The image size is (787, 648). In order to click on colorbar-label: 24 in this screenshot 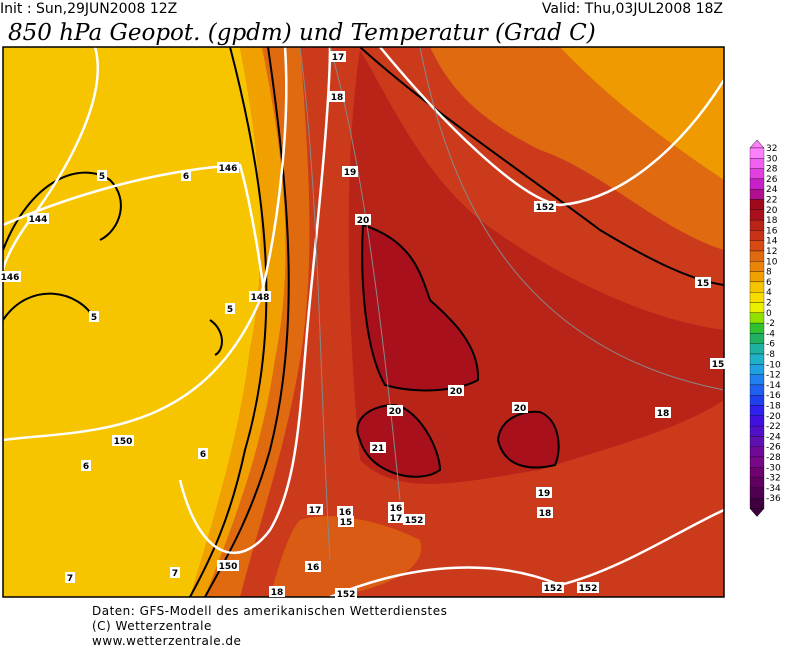, I will do `click(772, 190)`.